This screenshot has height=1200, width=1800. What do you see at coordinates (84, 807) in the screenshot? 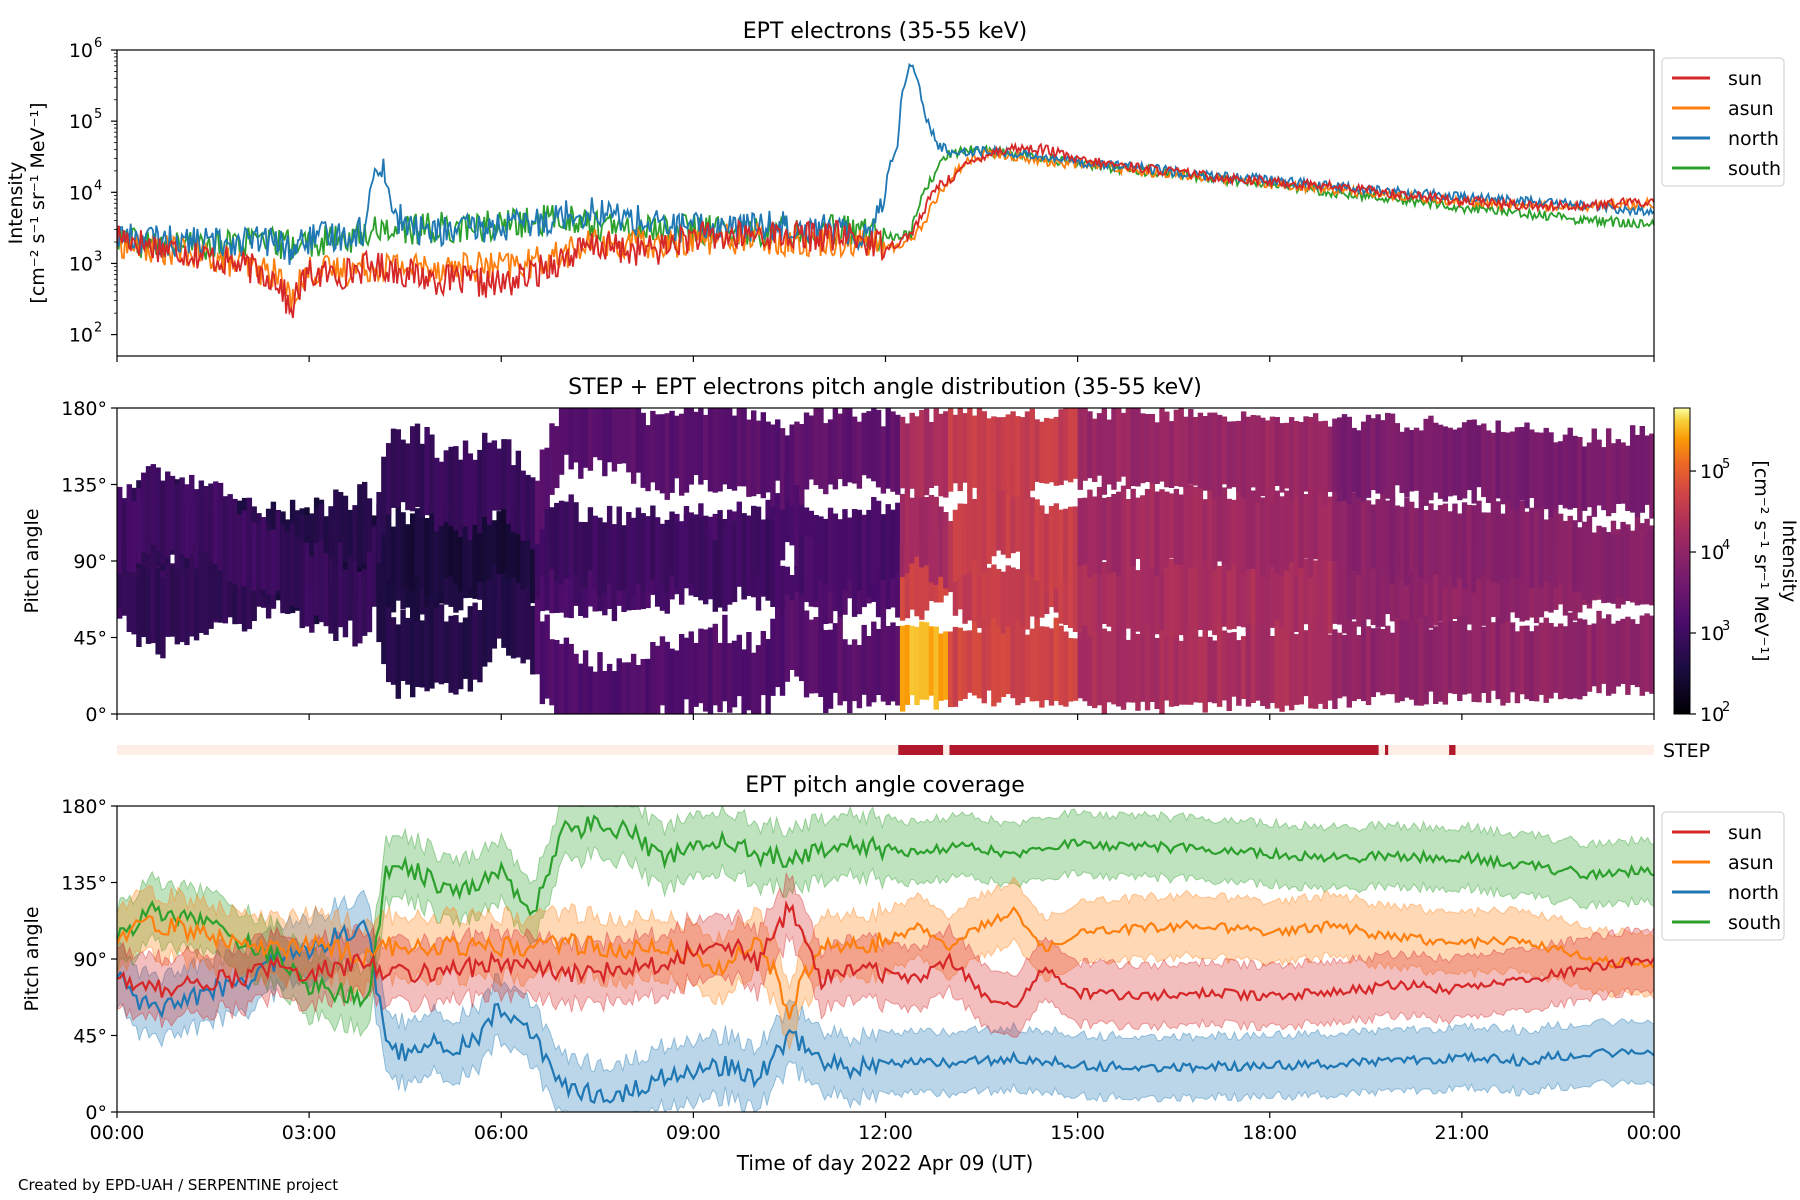
I see `y-tick-label: 180°` at bounding box center [84, 807].